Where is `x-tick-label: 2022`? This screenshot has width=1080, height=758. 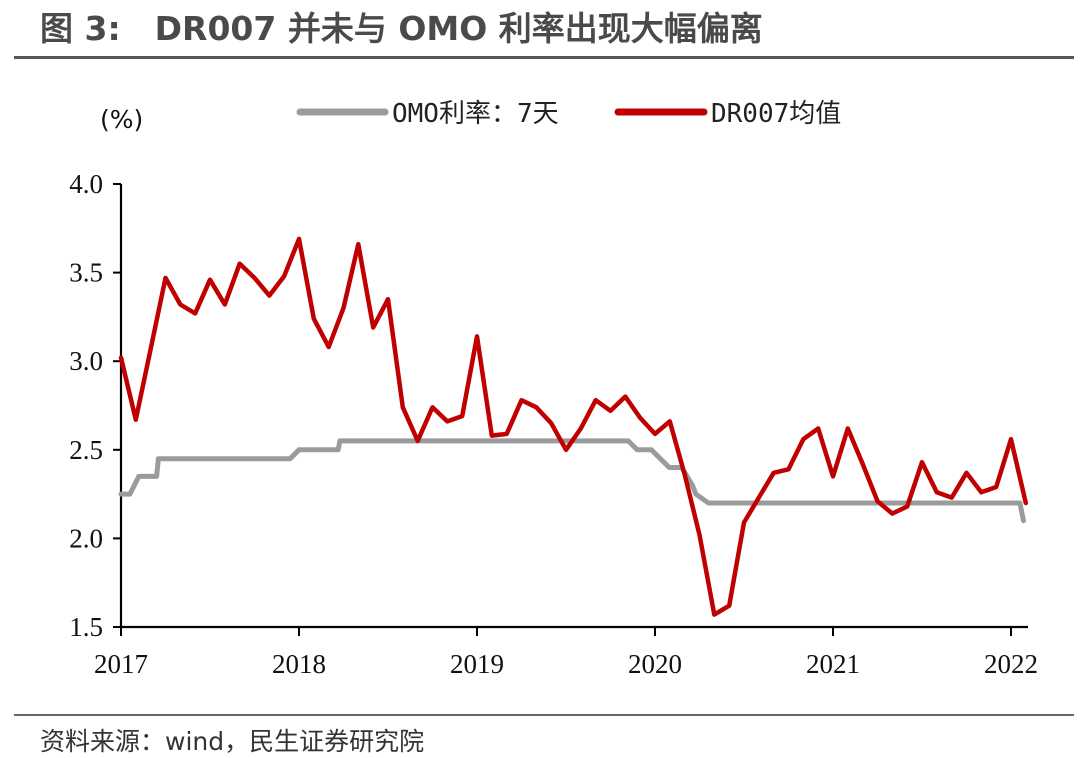 x-tick-label: 2022 is located at coordinates (1011, 664).